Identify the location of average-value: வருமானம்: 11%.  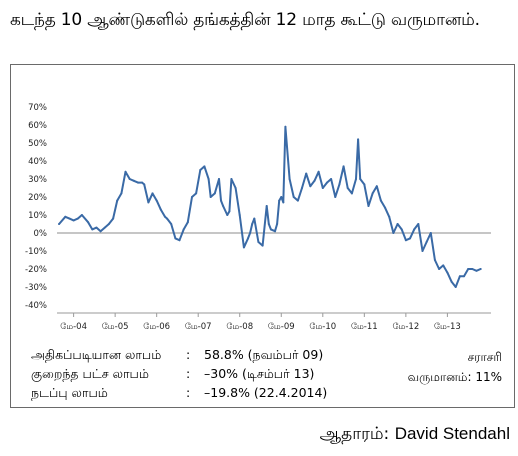
(454, 377).